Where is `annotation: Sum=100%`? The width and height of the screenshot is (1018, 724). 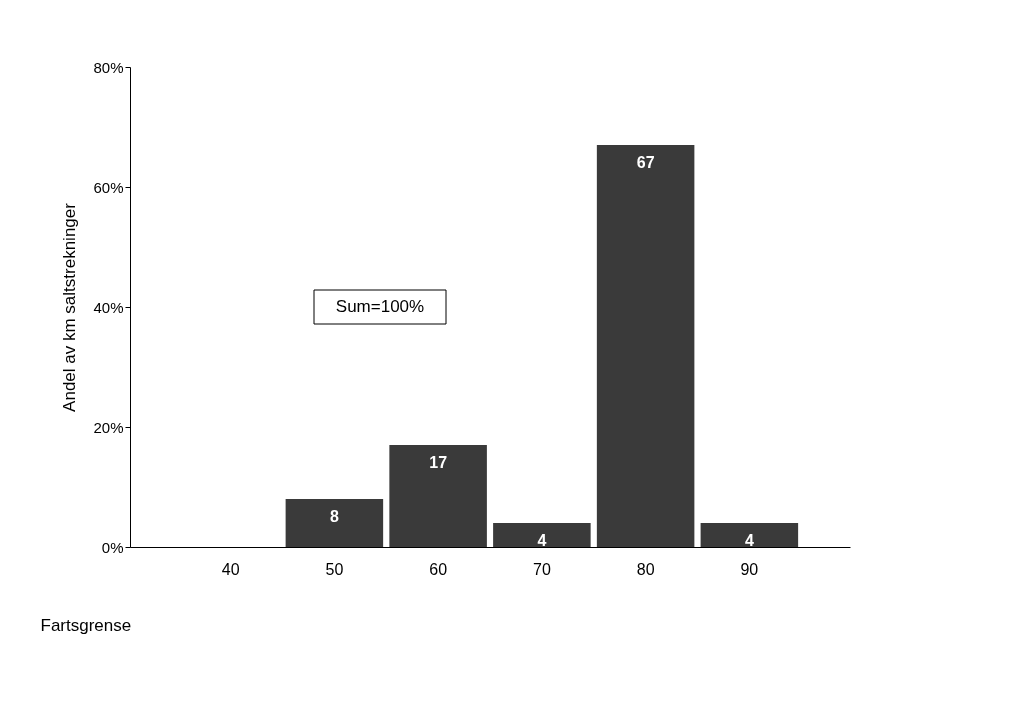 annotation: Sum=100% is located at coordinates (380, 306).